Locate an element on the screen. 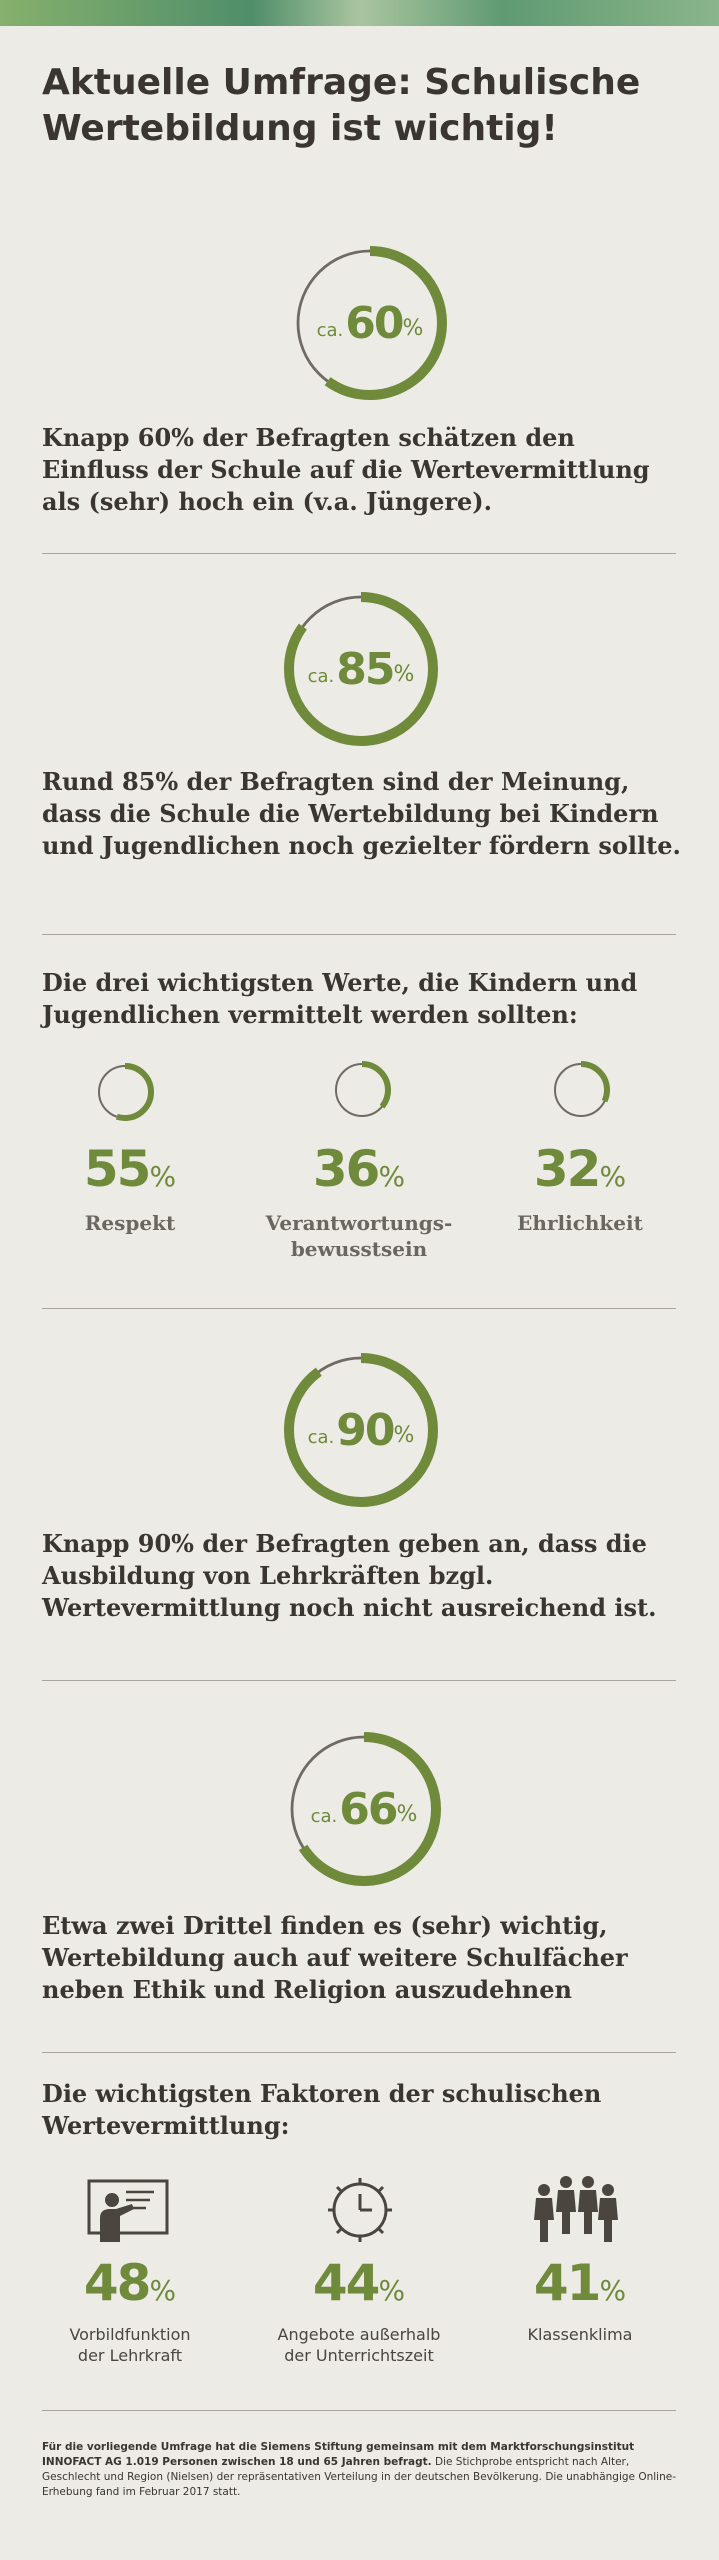  value-percent: 36% is located at coordinates (359, 1169).